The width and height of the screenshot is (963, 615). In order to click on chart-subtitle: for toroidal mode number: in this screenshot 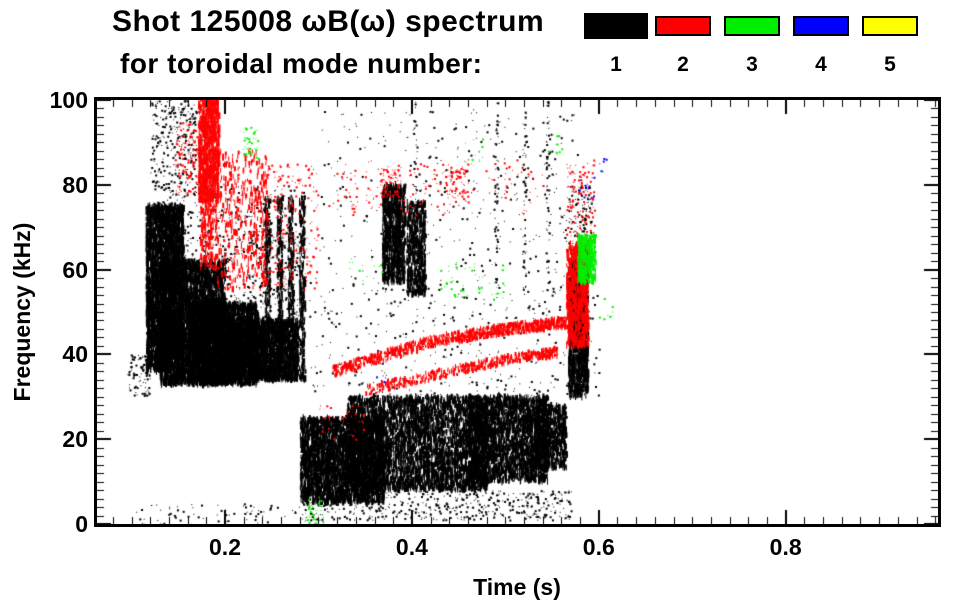, I will do `click(301, 64)`.